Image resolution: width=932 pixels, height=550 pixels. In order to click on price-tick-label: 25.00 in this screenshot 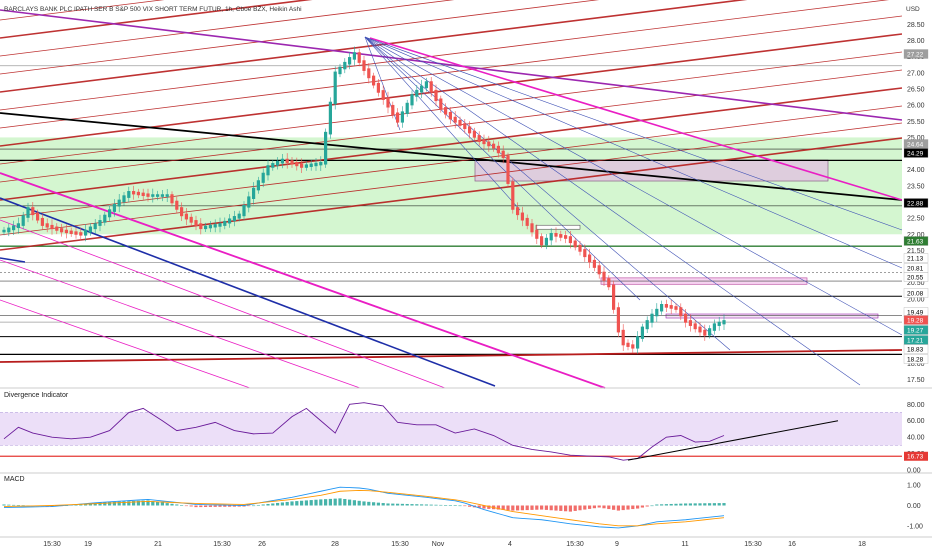, I will do `click(916, 138)`.